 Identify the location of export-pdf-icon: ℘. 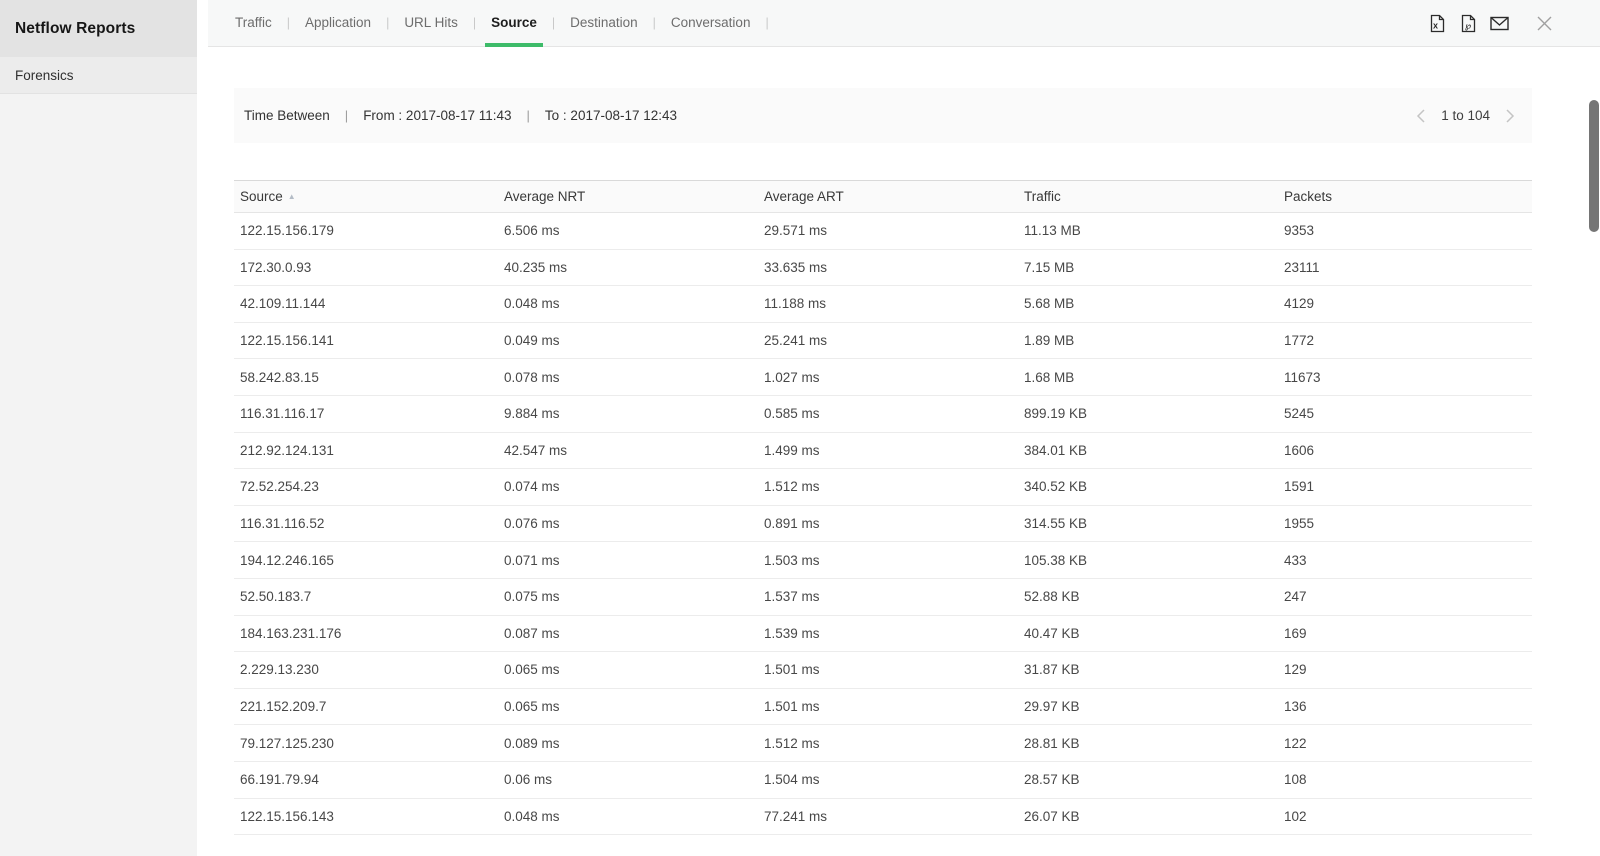
(1468, 24).